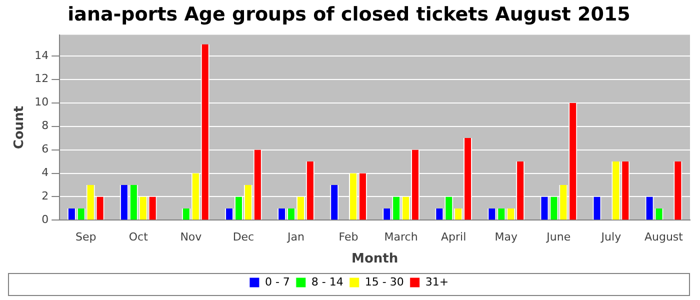 This screenshot has height=300, width=700. I want to click on x-tick-label: Feb, so click(348, 237).